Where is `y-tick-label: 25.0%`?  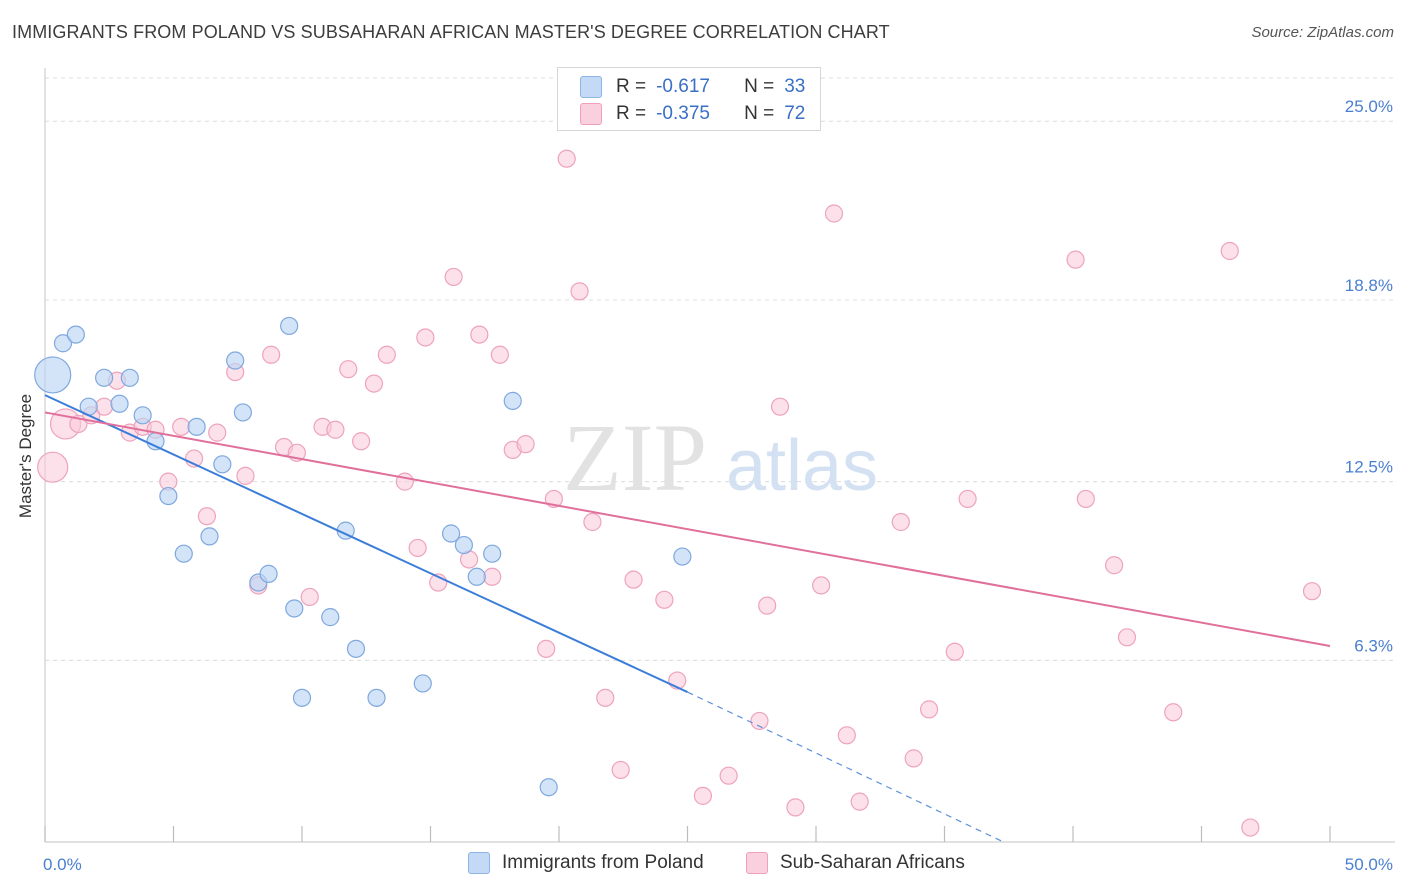
y-tick-label: 25.0% is located at coordinates (1369, 106).